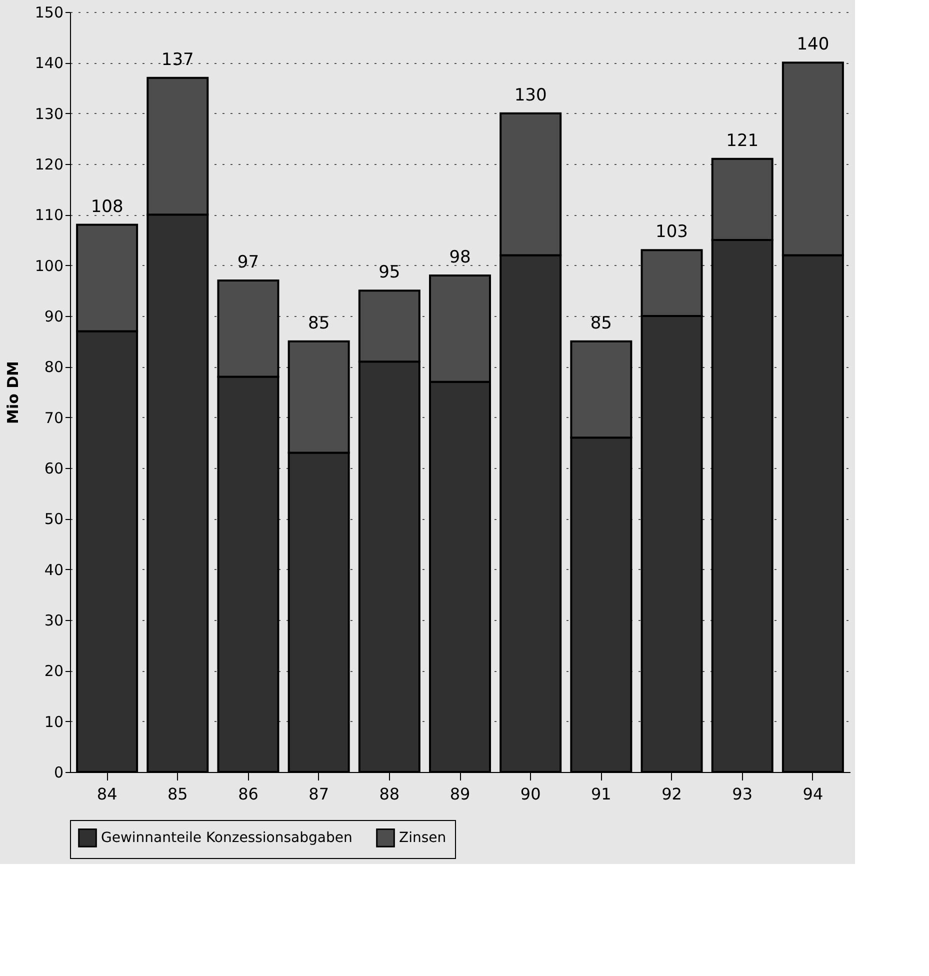 This screenshot has width=929, height=976. I want to click on x-tick-label: 85, so click(177, 794).